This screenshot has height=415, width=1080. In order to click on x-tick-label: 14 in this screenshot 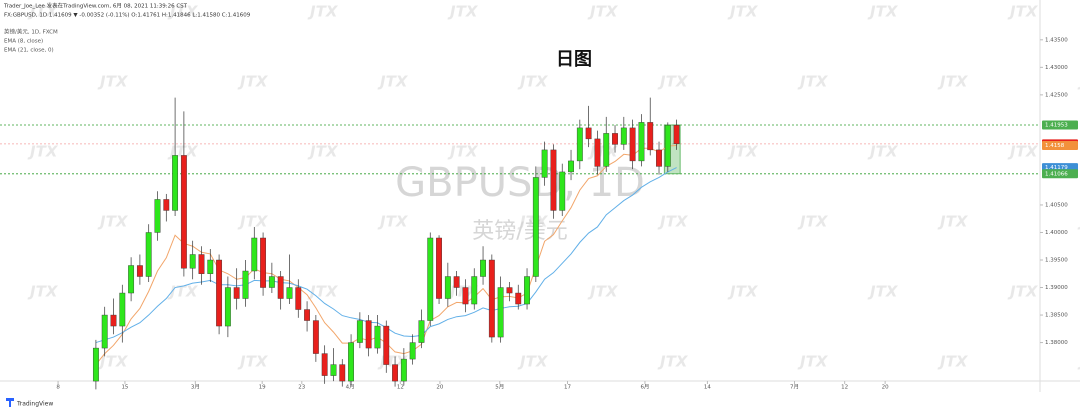, I will do `click(707, 388)`.